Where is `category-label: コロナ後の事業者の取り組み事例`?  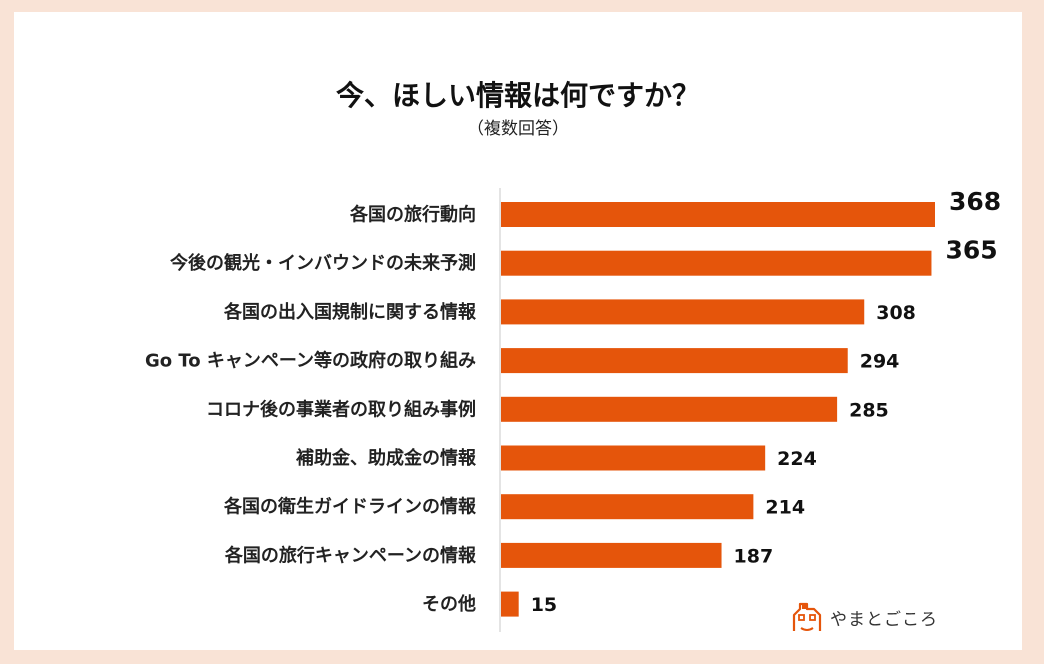 category-label: コロナ後の事業者の取り組み事例 is located at coordinates (341, 409).